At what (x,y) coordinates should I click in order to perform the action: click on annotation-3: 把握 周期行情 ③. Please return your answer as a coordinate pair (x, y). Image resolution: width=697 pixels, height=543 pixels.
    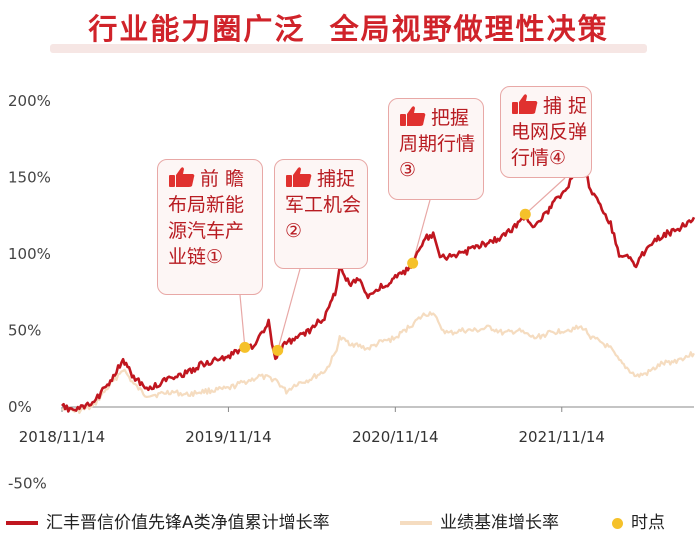
    Looking at the image, I should click on (436, 149).